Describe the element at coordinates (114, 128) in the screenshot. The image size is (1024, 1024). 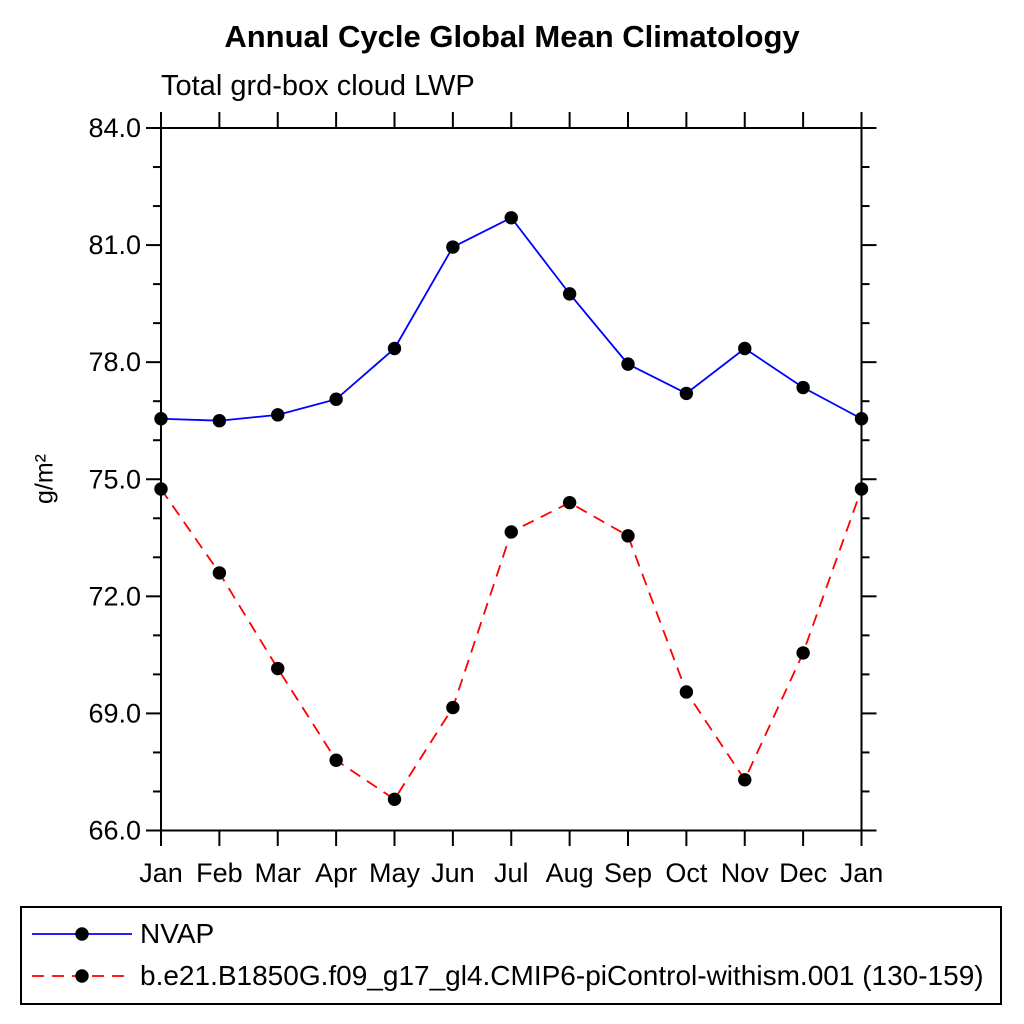
I see `y-axis-tick-label: 84.0` at that location.